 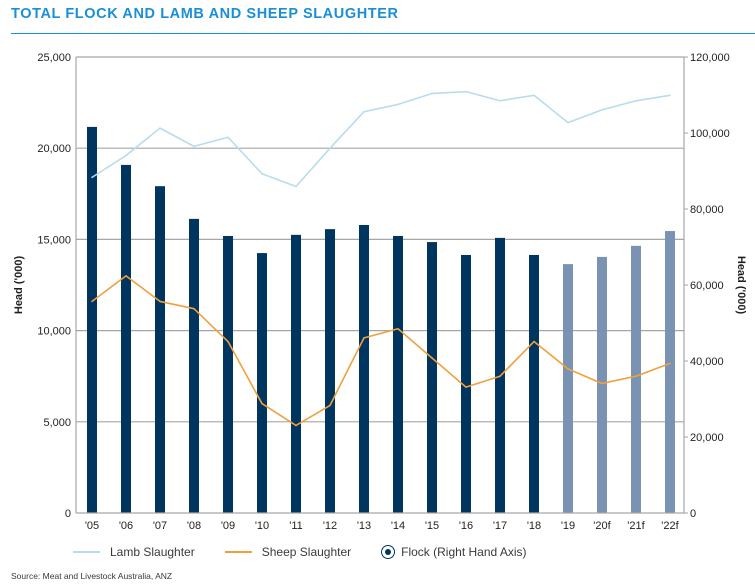 I want to click on legend-label-sheep: Sheep Slaughter, so click(x=306, y=552).